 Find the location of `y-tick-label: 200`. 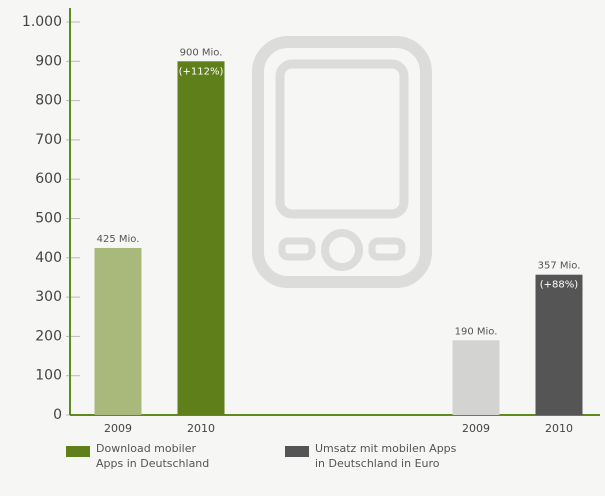

y-tick-label: 200 is located at coordinates (48, 336).